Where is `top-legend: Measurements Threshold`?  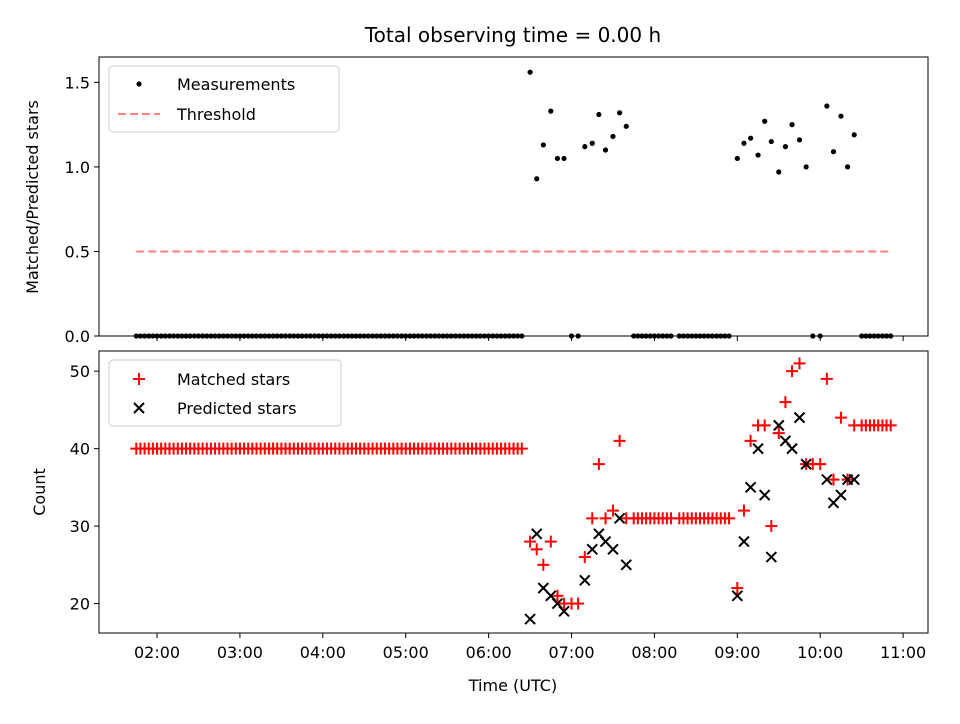
top-legend: Measurements Threshold is located at coordinates (224, 99).